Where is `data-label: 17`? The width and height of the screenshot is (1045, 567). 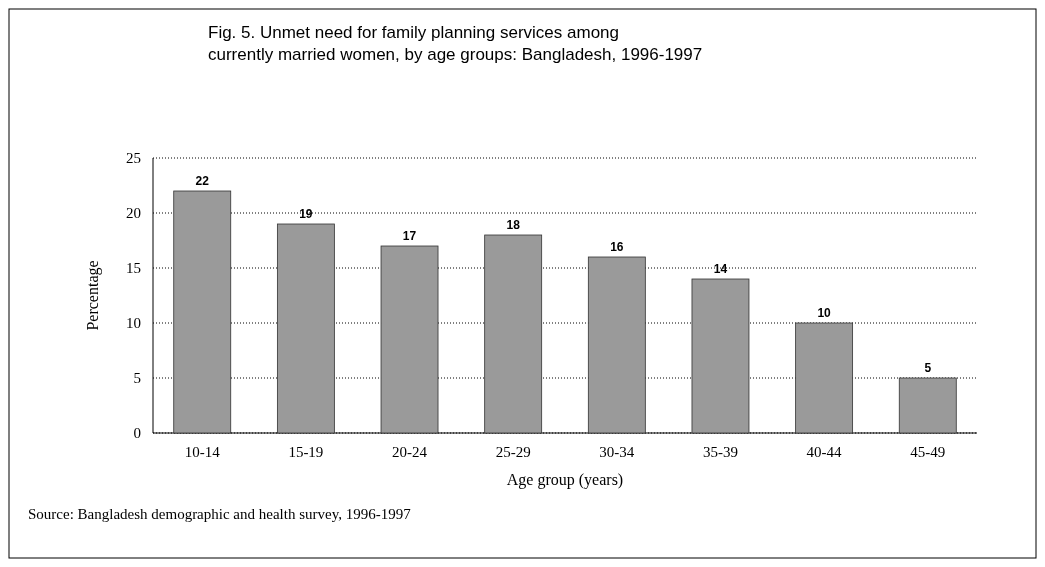 data-label: 17 is located at coordinates (409, 236).